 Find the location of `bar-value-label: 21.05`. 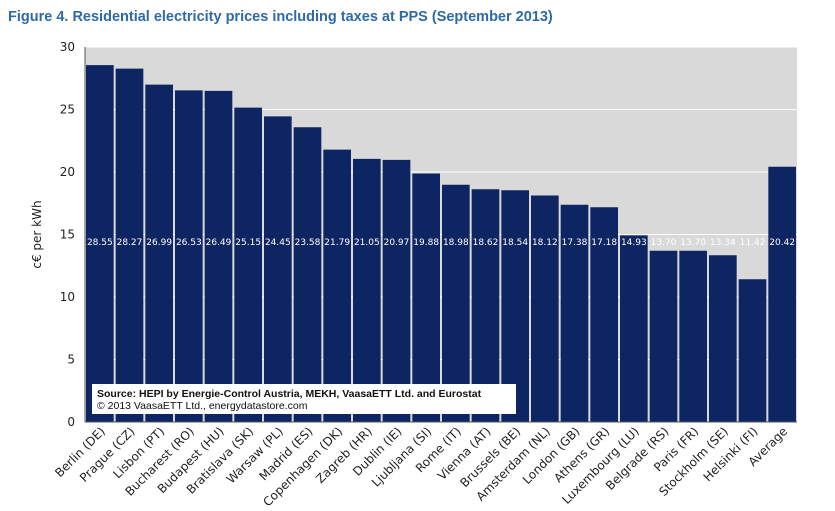

bar-value-label: 21.05 is located at coordinates (367, 243).